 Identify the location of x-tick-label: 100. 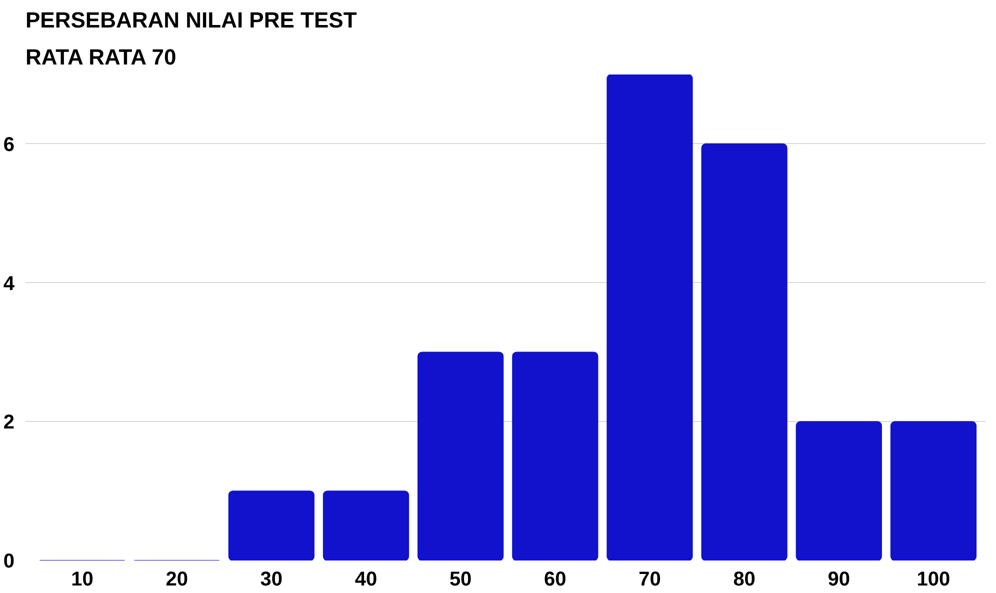
(933, 579).